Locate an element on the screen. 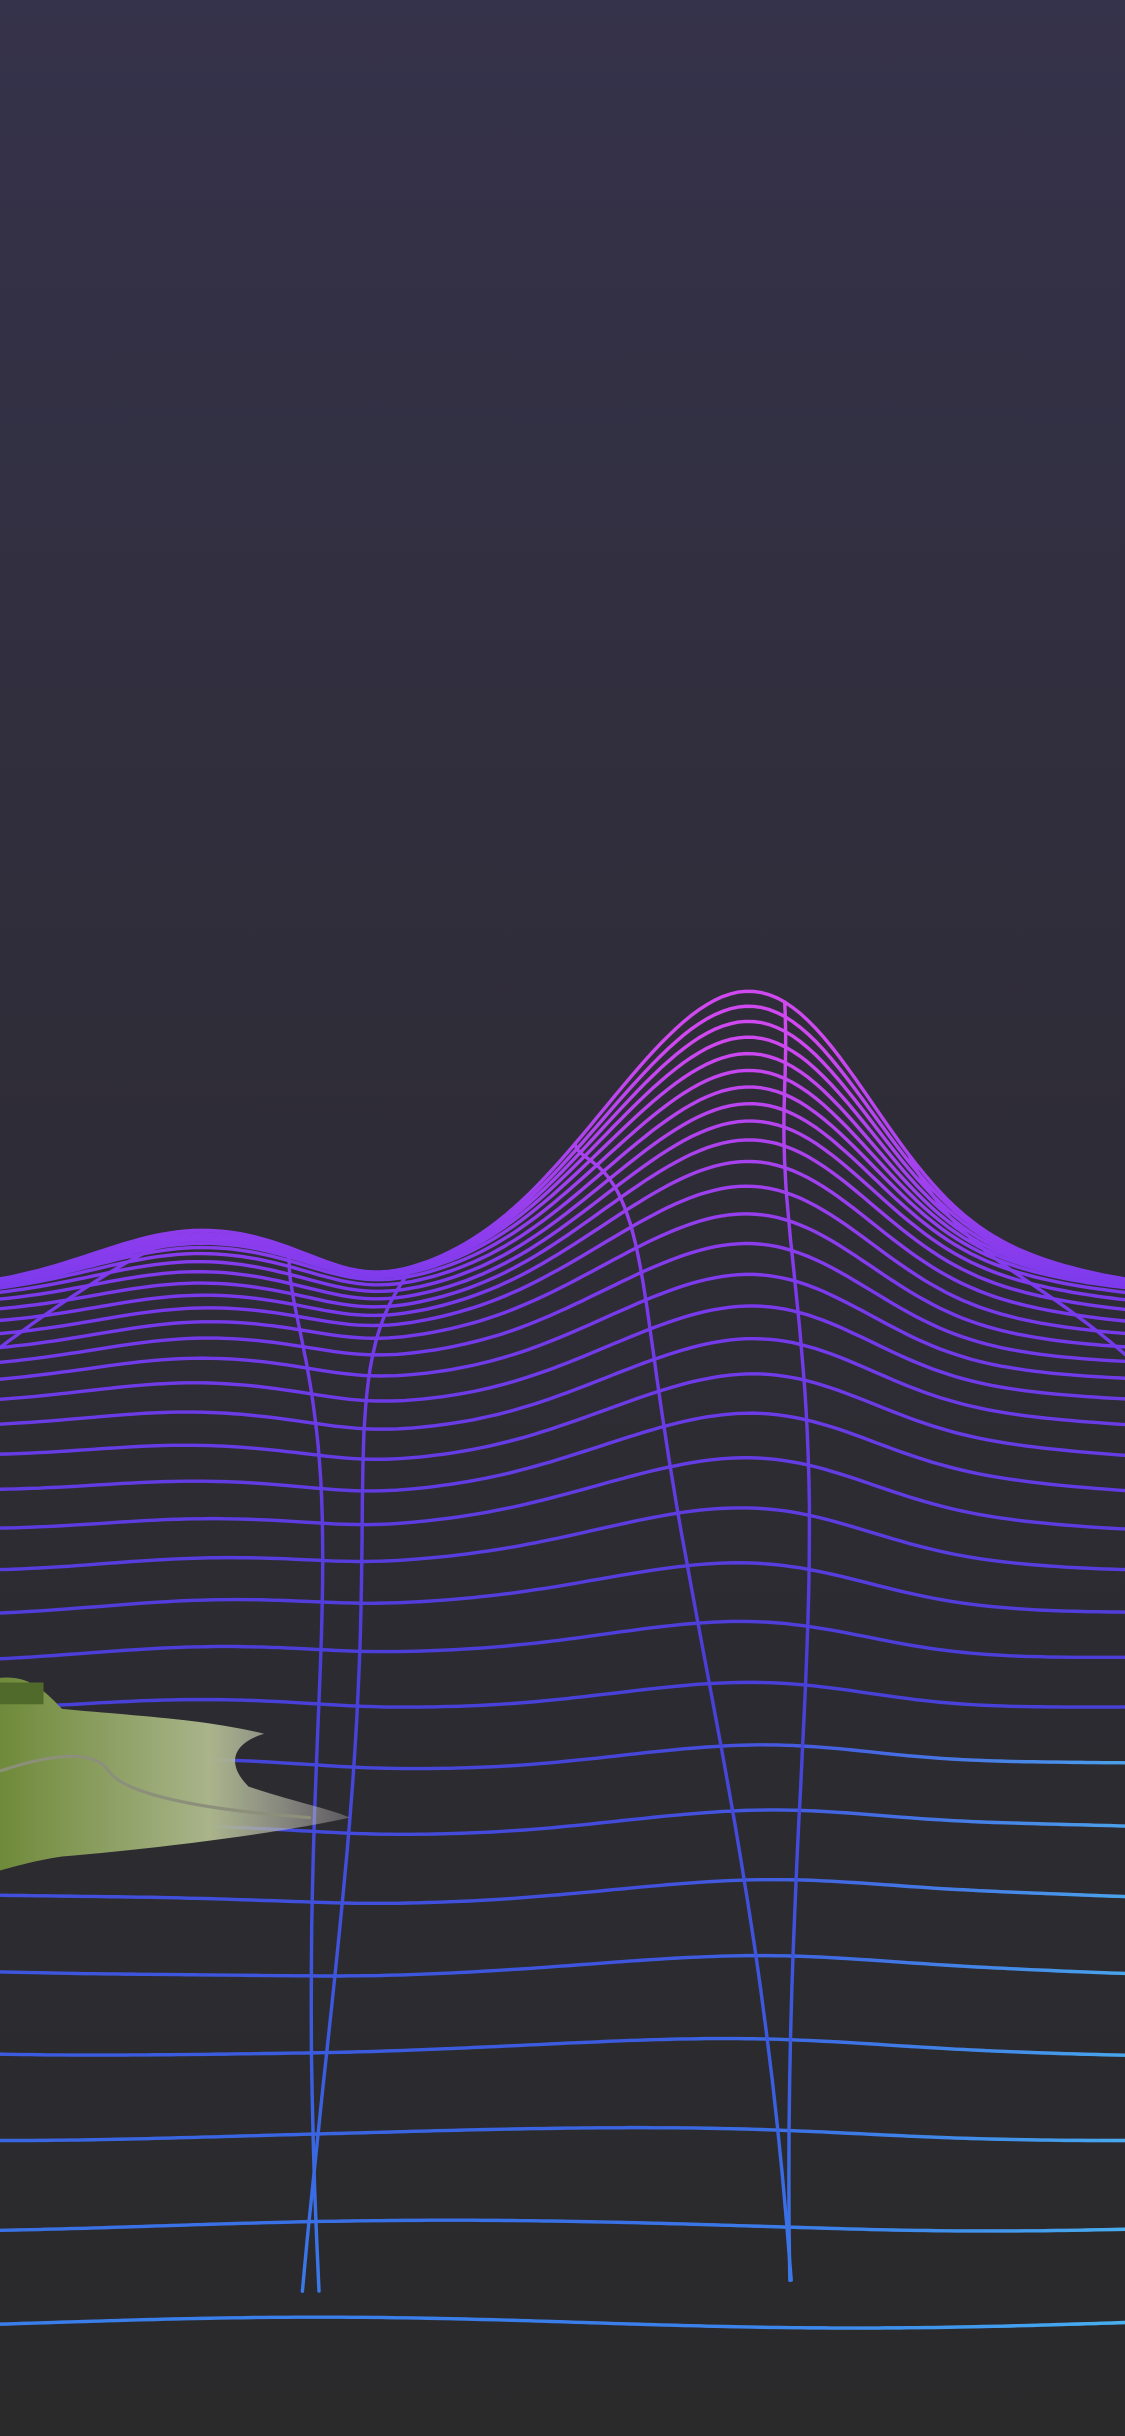 The width and height of the screenshot is (1125, 2436). island-building is located at coordinates (22, 1693).